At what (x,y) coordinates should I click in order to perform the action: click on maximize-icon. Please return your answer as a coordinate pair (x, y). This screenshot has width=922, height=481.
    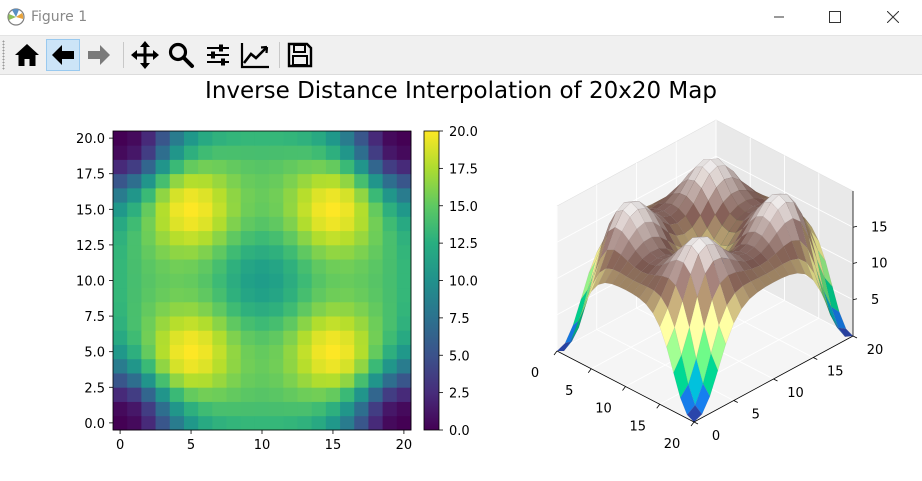
    Looking at the image, I should click on (835, 17).